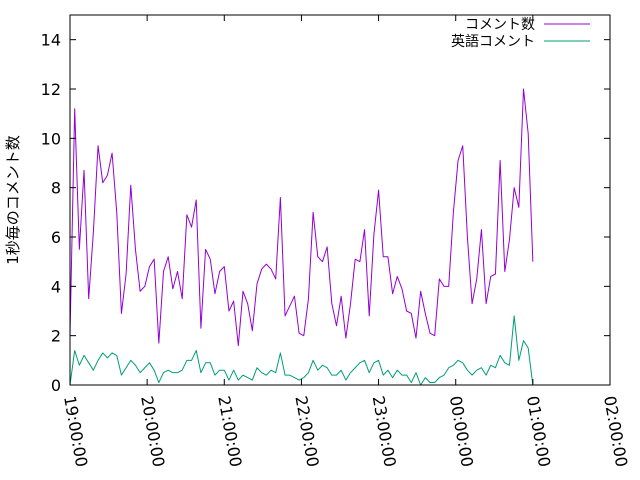 The image size is (640, 480). Describe the element at coordinates (56, 237) in the screenshot. I see `y-tick-label: 6` at that location.